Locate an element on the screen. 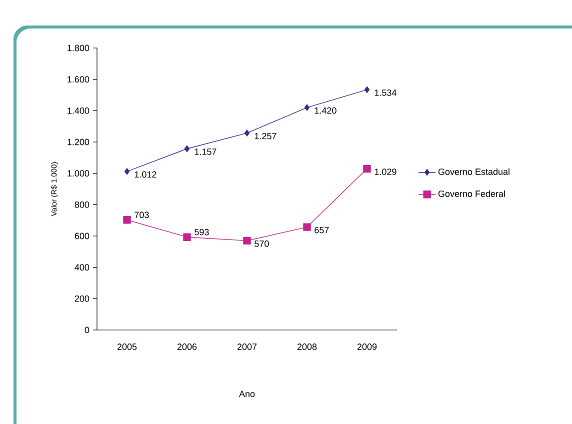  y-tick-label: 400 is located at coordinates (82, 267).